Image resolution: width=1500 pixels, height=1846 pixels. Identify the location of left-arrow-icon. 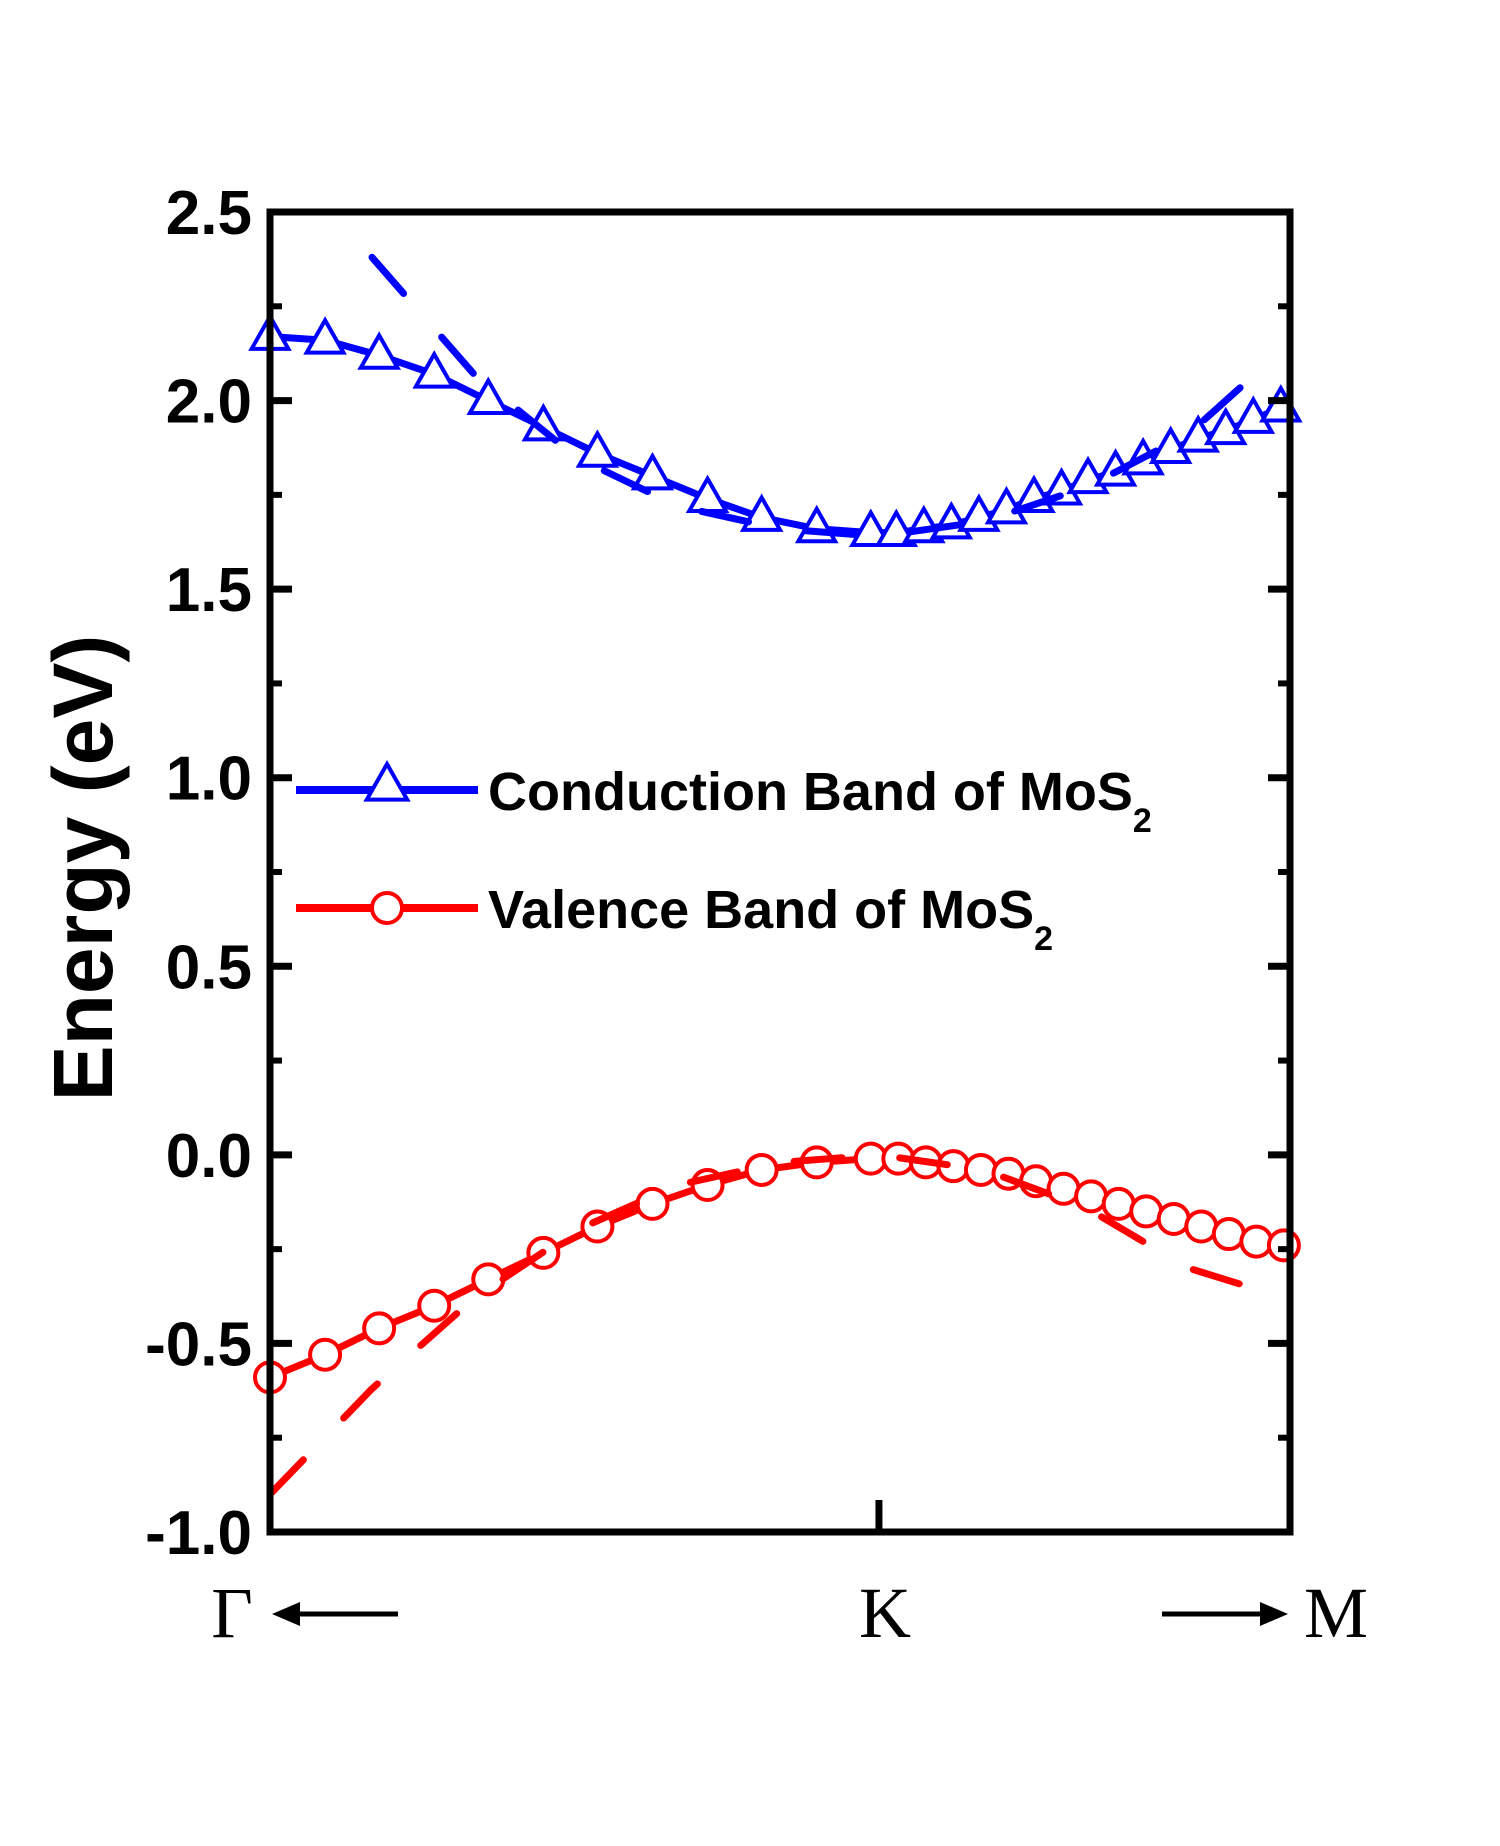
(286, 1614).